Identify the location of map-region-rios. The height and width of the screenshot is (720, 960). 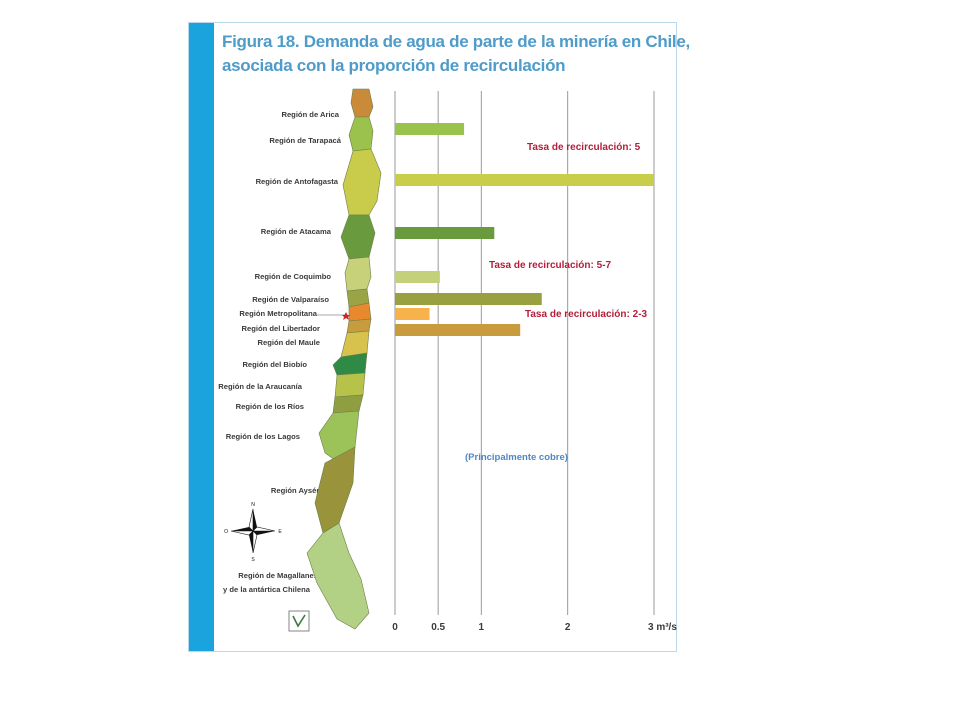
(348, 404).